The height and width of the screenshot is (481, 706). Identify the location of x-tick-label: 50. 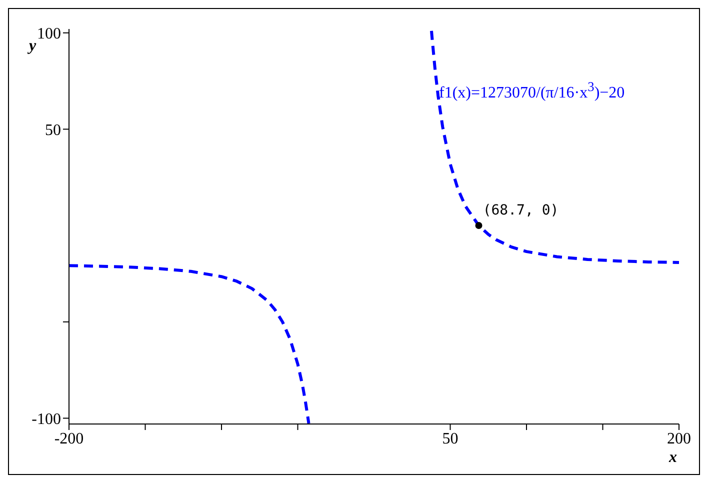
(450, 439).